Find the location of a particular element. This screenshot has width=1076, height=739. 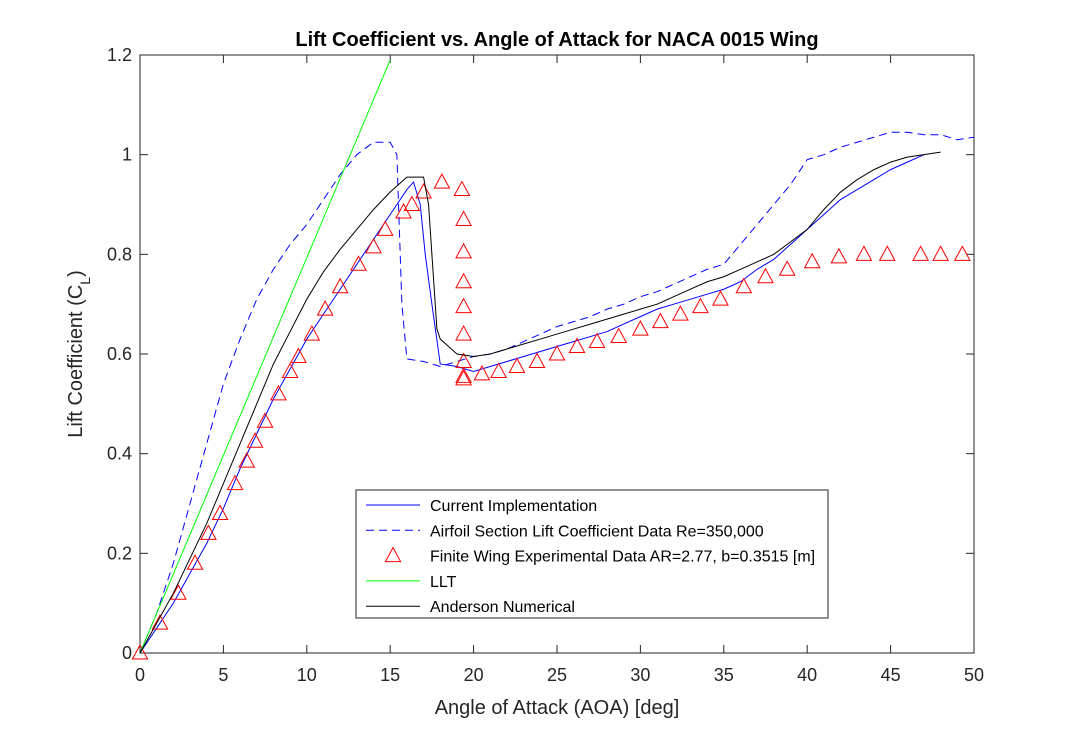

x-tick-label: 25 is located at coordinates (557, 675).